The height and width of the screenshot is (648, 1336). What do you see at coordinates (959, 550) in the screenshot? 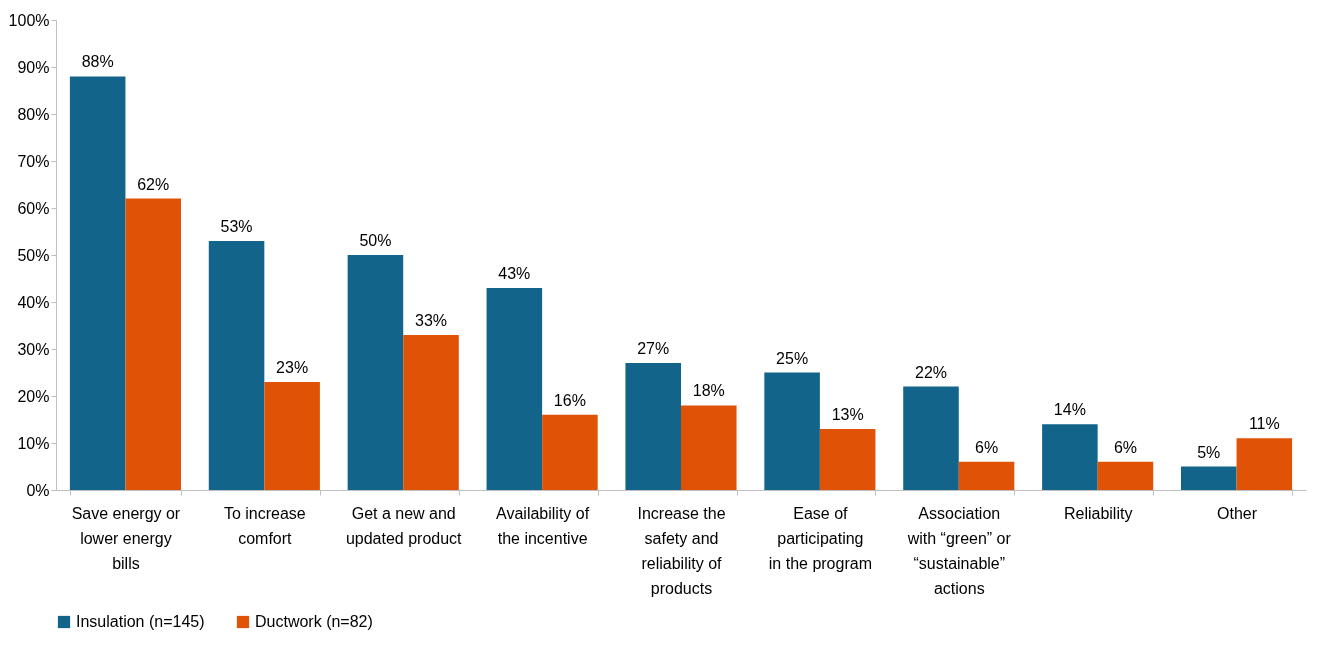
I see `x-tick-label: Association with “green” or “sustainable” actions` at bounding box center [959, 550].